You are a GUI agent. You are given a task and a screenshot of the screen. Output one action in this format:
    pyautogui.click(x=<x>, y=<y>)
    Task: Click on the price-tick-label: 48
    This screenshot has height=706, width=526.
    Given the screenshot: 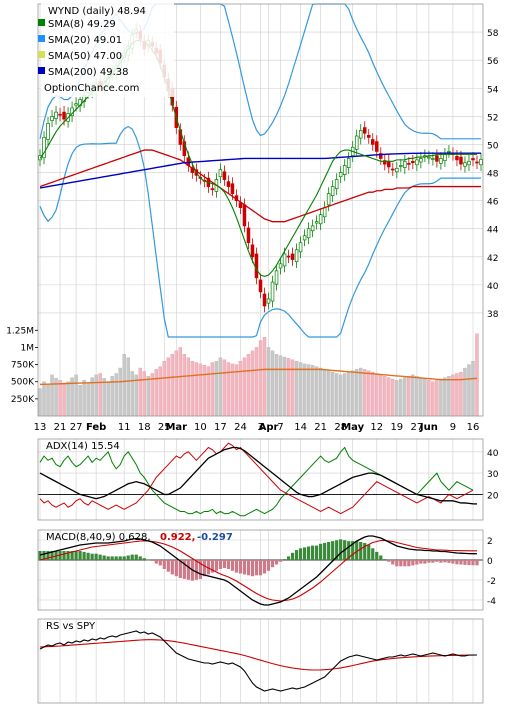 What is the action you would take?
    pyautogui.click(x=493, y=175)
    